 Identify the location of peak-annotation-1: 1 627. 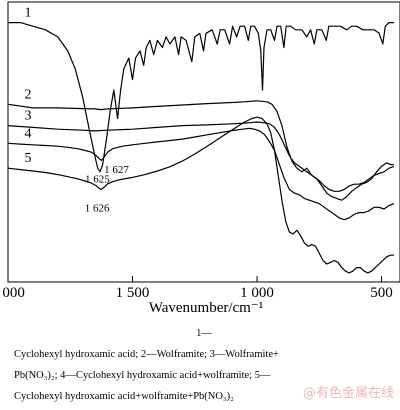
(116, 170).